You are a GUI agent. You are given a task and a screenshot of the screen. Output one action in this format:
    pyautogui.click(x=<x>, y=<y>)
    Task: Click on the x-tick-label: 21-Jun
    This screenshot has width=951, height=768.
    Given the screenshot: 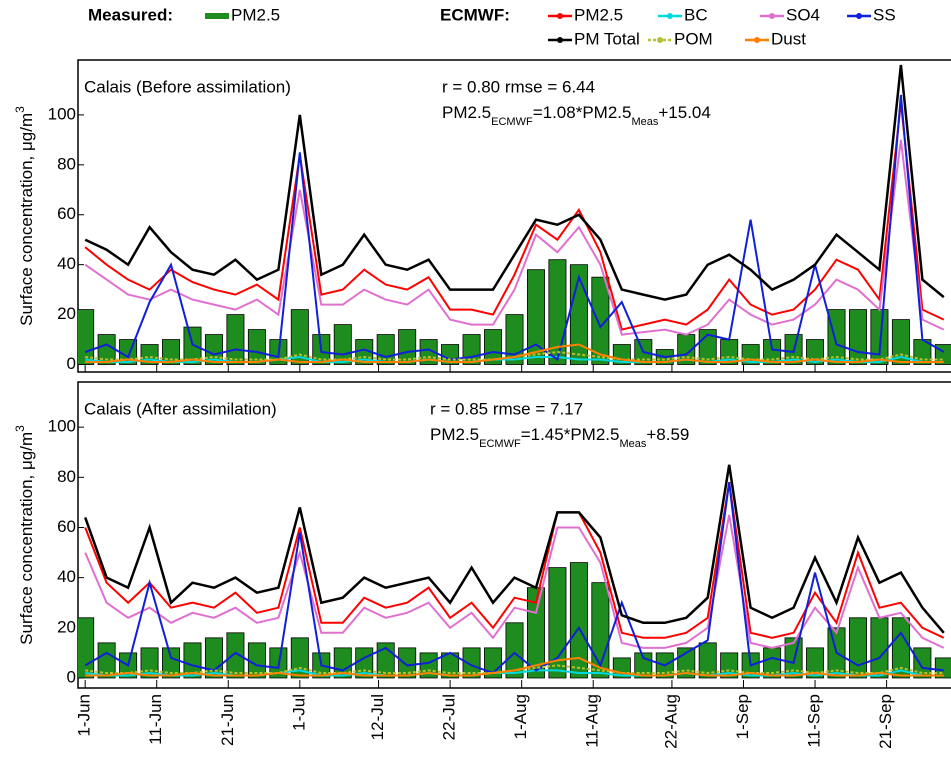 What is the action you would take?
    pyautogui.click(x=227, y=720)
    